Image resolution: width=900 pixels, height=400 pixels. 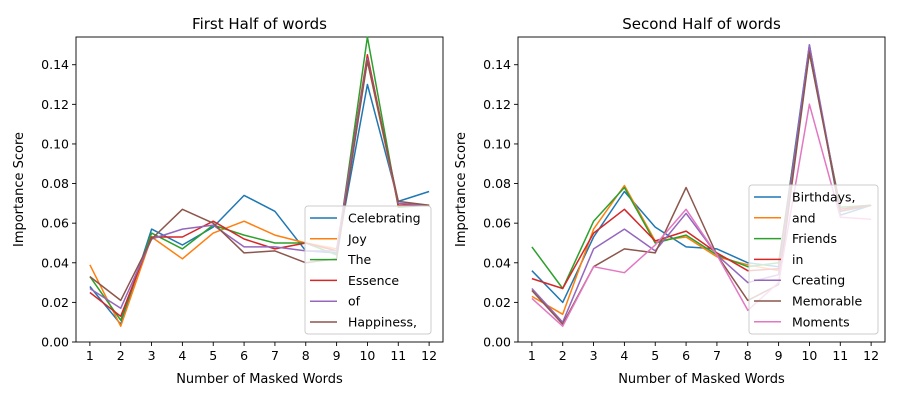 I want to click on chart-title: Second Half of words, so click(x=701, y=24).